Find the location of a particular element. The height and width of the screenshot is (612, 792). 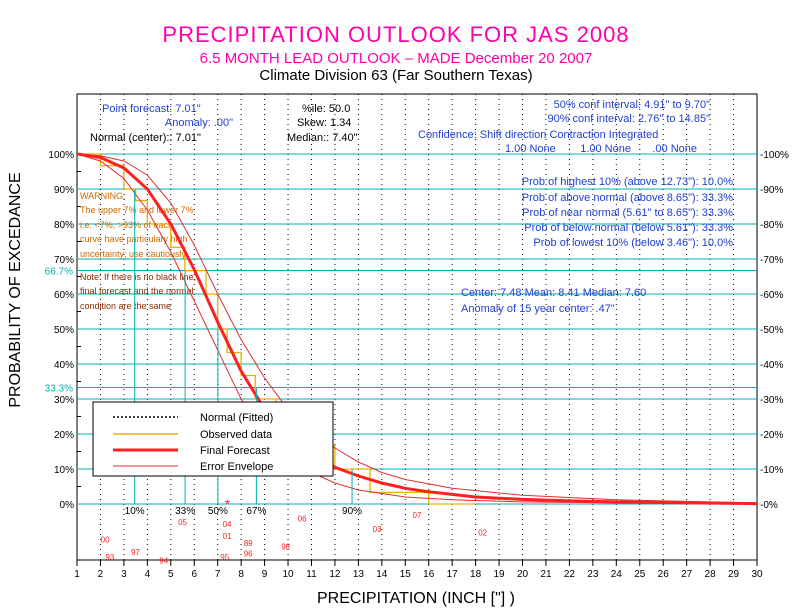

y-tick-label-right: -60% is located at coordinates (771, 295).